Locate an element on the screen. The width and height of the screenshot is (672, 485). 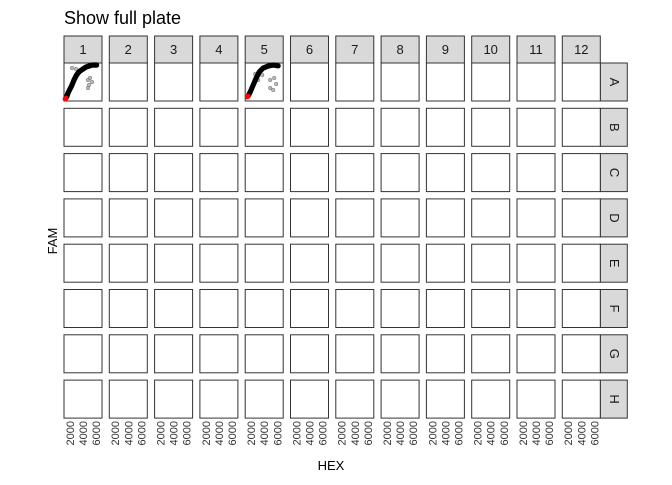
row-label: H is located at coordinates (614, 398).